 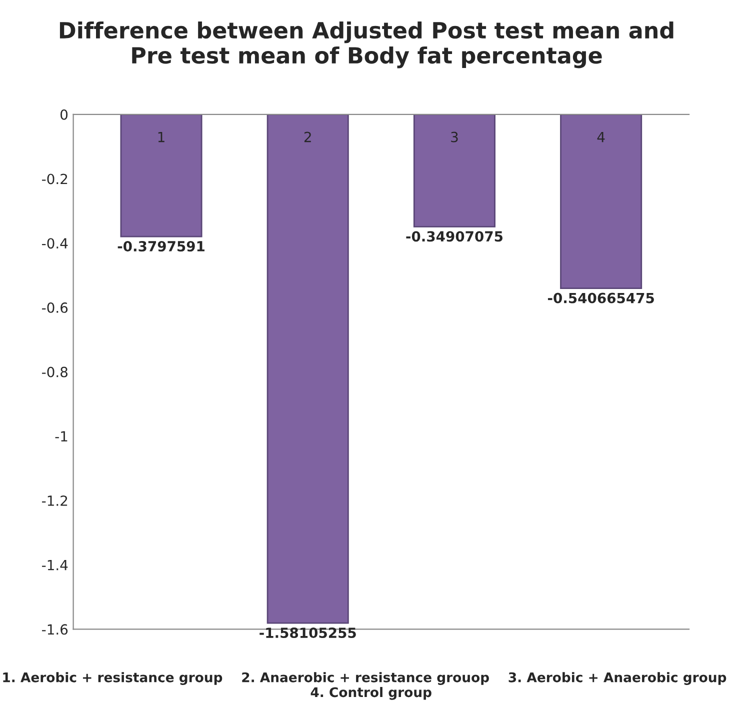 I want to click on chart-title: Difference between Adjusted Post test mean and Pre test mean of Body fat percentage, so click(x=367, y=44).